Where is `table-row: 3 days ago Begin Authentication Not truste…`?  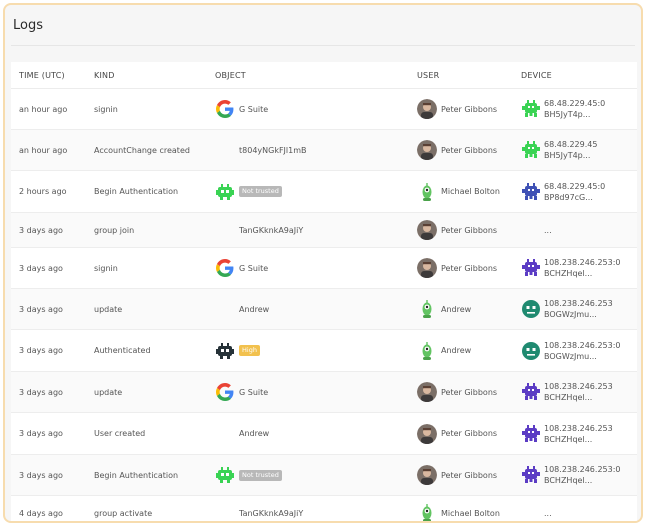
table-row: 3 days ago Begin Authentication Not truste… is located at coordinates (324, 475).